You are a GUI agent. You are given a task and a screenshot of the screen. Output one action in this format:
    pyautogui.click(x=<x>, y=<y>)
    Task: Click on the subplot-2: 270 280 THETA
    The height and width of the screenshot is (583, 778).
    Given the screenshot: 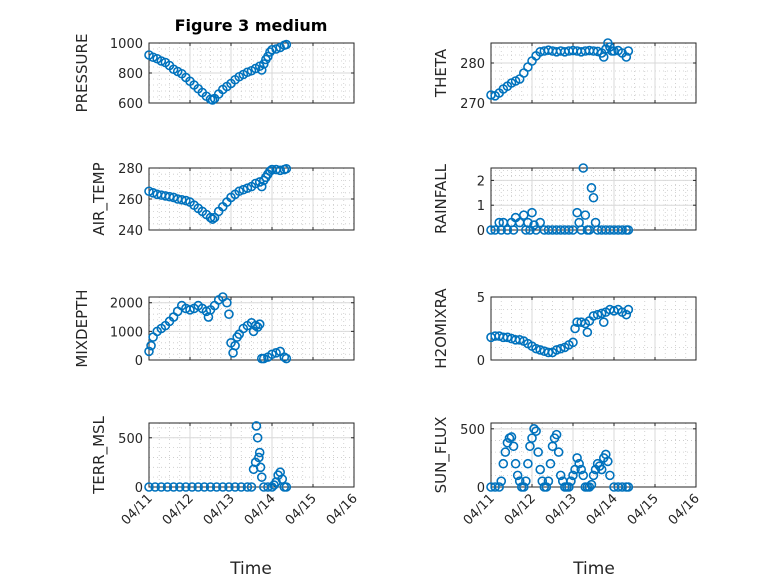 What is the action you would take?
    pyautogui.click(x=564, y=75)
    